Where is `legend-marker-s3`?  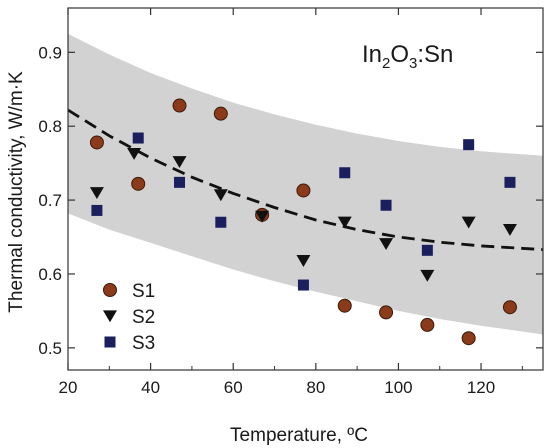
legend-marker-s3 is located at coordinates (110, 342).